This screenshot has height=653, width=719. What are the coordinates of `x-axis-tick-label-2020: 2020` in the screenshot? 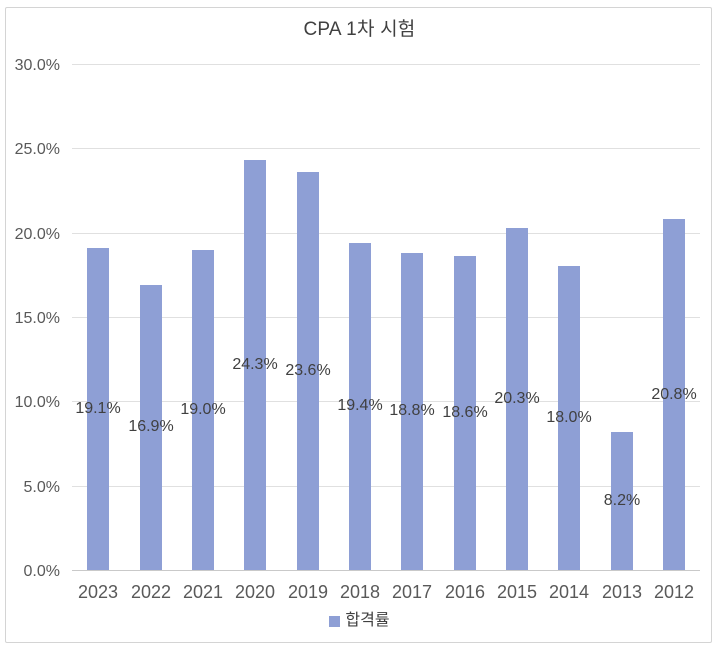 It's located at (255, 592).